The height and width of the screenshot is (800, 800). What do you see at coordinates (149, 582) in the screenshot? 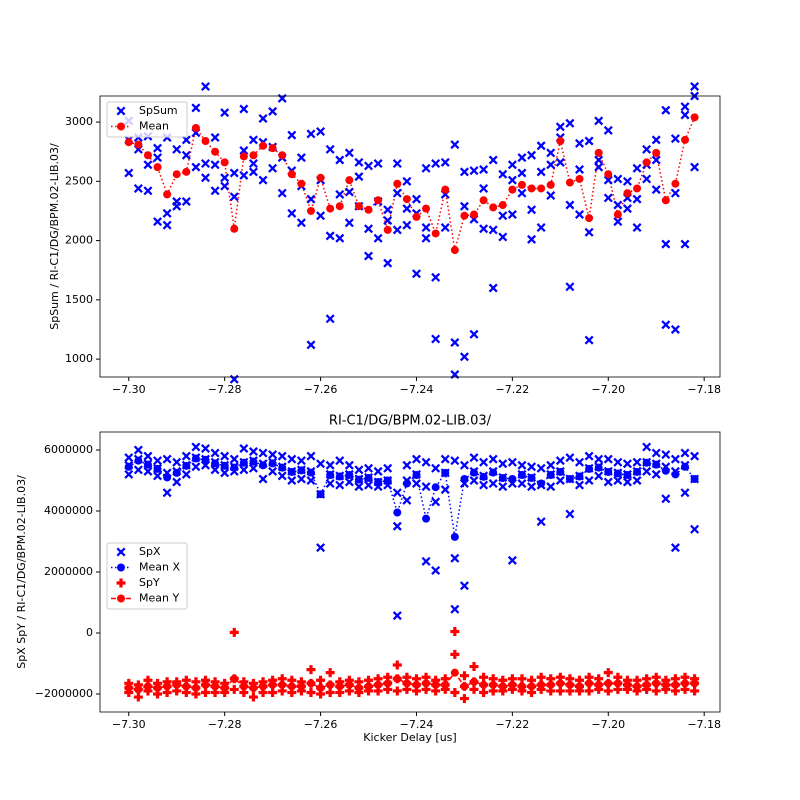
I see `legend-label: SpY` at bounding box center [149, 582].